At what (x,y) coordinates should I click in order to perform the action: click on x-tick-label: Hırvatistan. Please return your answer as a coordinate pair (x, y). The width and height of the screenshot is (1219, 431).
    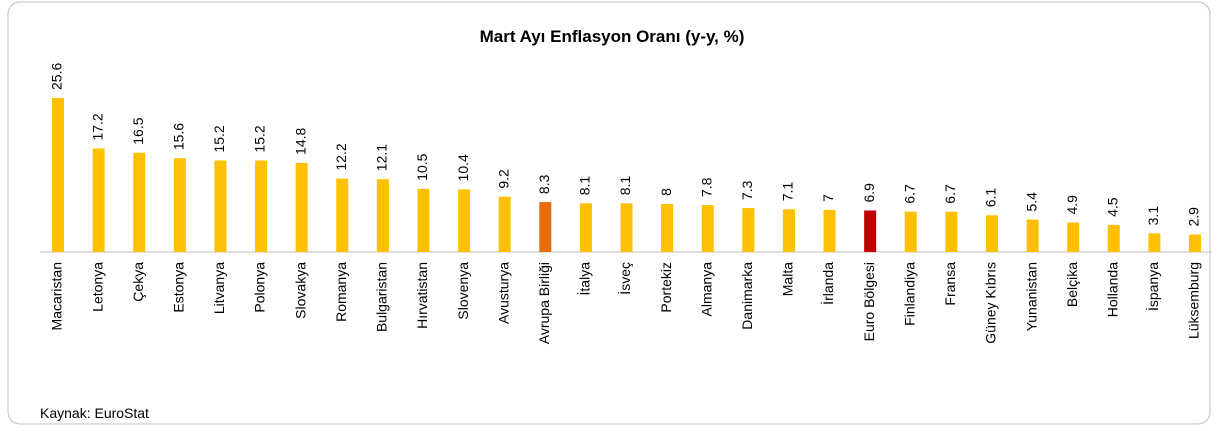
    Looking at the image, I should click on (422, 295).